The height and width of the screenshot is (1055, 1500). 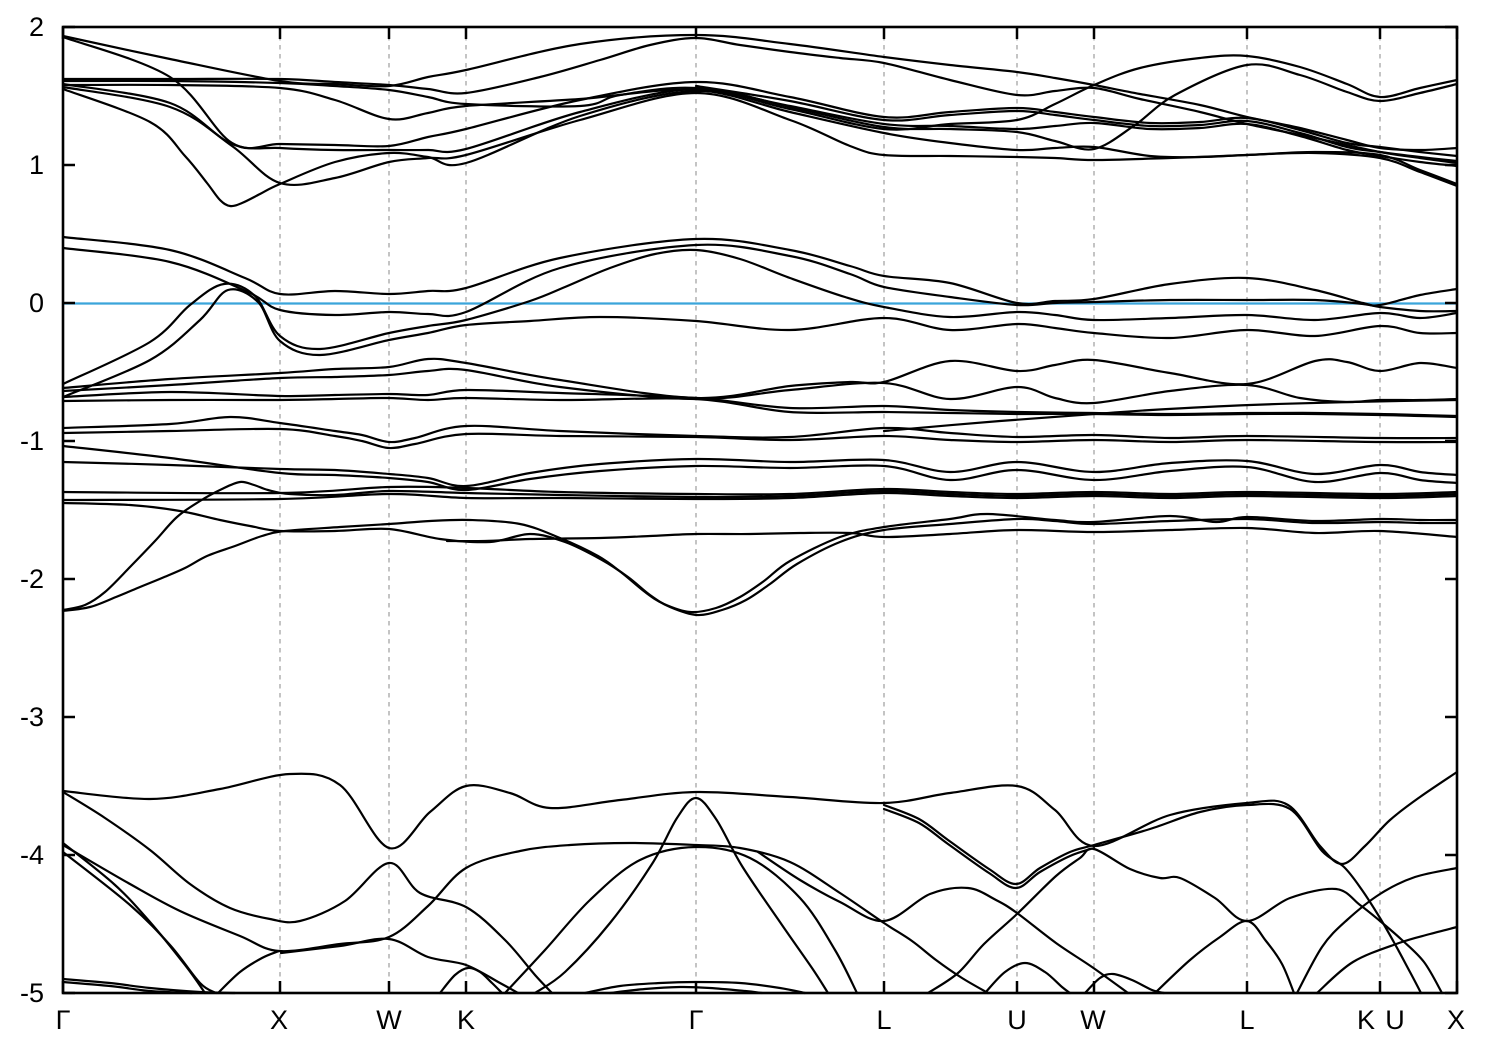 What do you see at coordinates (36, 165) in the screenshot?
I see `svg-text: 1` at bounding box center [36, 165].